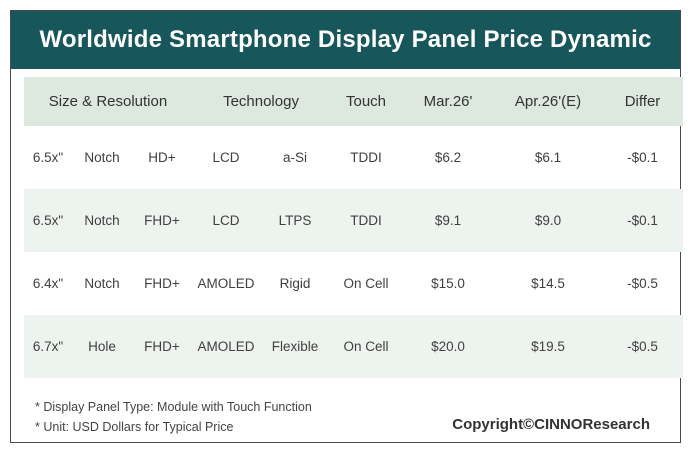  I want to click on header-mar: Mar.26', so click(448, 101).